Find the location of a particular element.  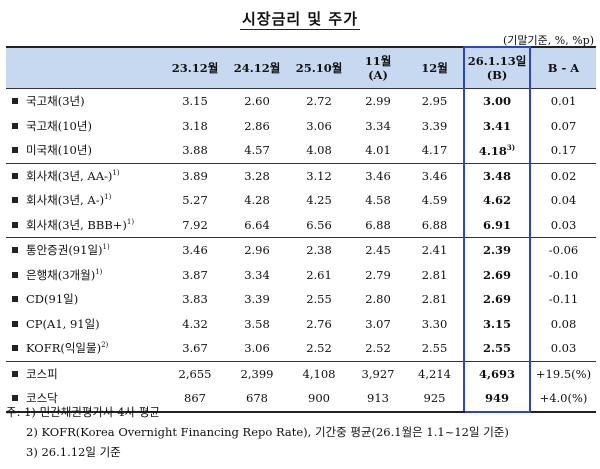

cell: -0.10 is located at coordinates (563, 274).